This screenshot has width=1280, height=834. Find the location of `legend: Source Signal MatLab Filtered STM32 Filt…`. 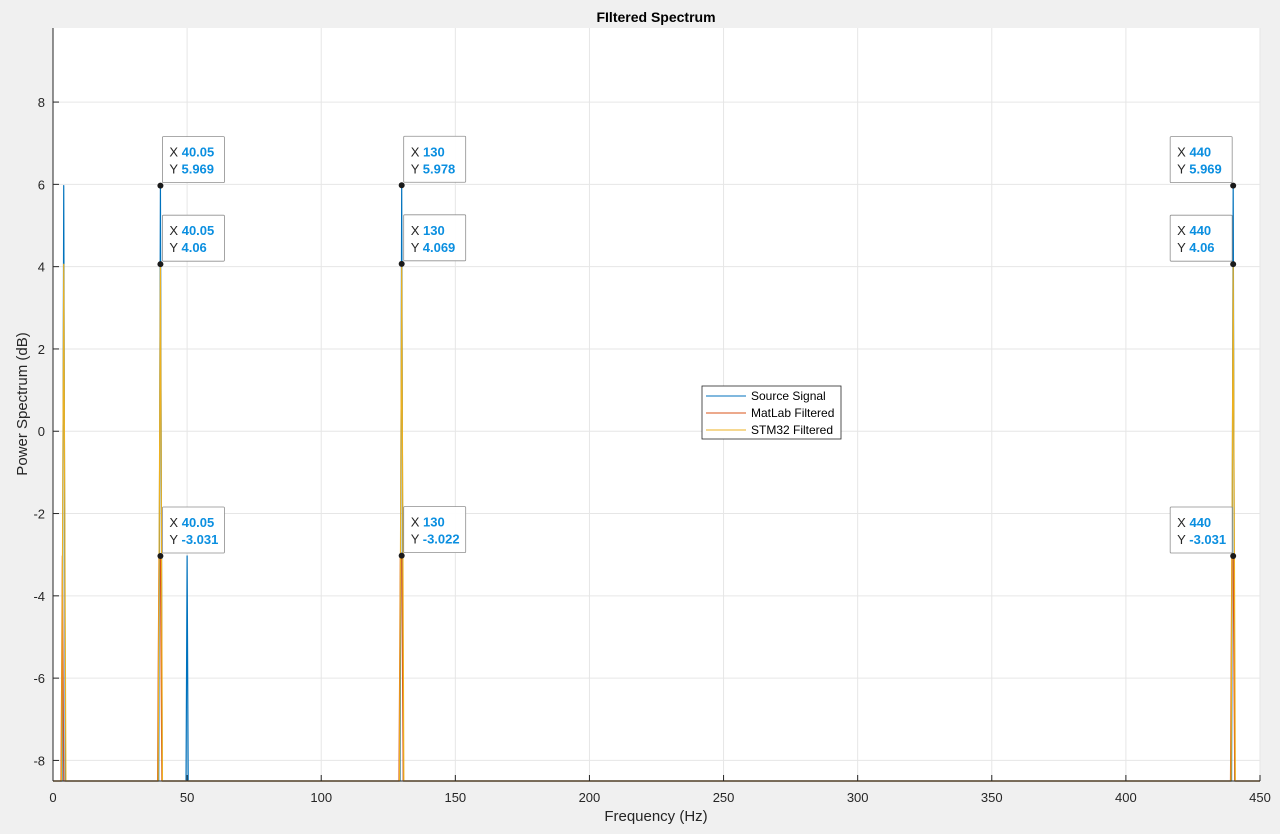

legend: Source Signal MatLab Filtered STM32 Filt… is located at coordinates (771, 412).